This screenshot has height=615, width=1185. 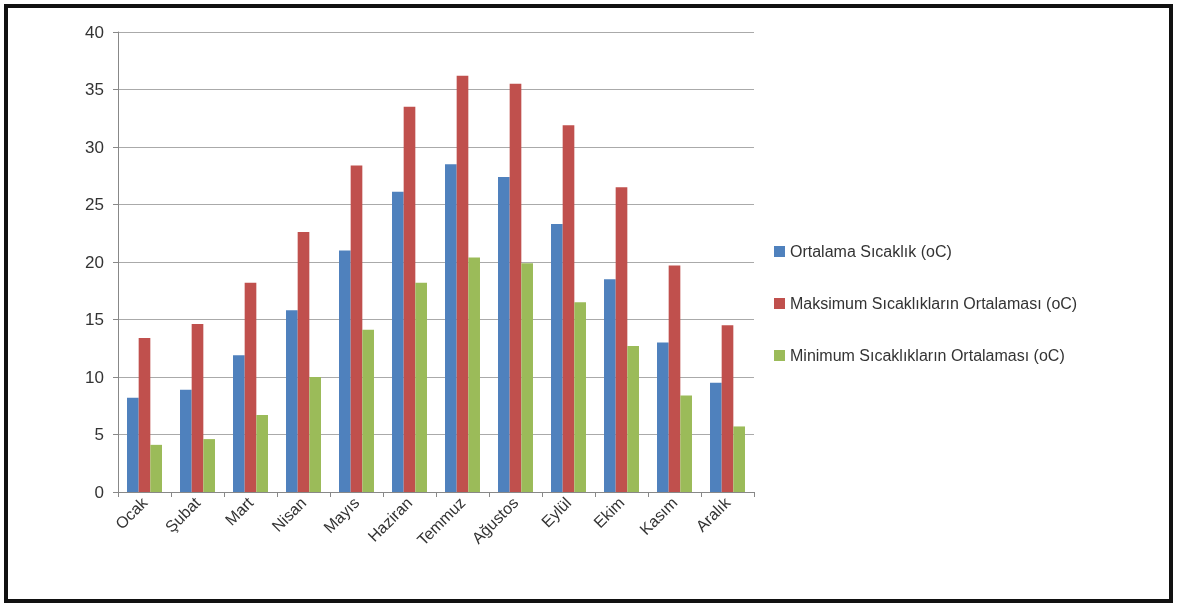 What do you see at coordinates (94, 262) in the screenshot?
I see `y-tick-label: 20` at bounding box center [94, 262].